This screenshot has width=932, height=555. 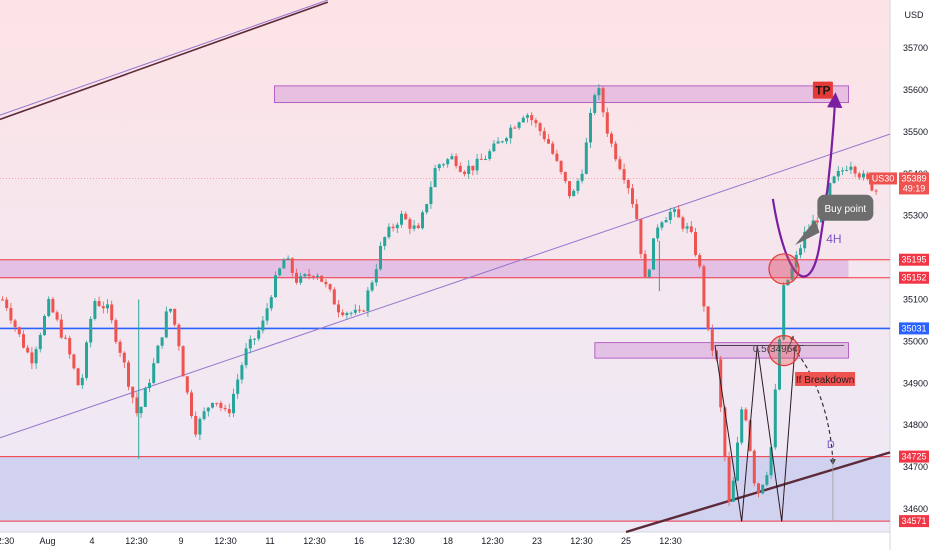 What do you see at coordinates (914, 521) in the screenshot?
I see `price-badge-34571: 34571` at bounding box center [914, 521].